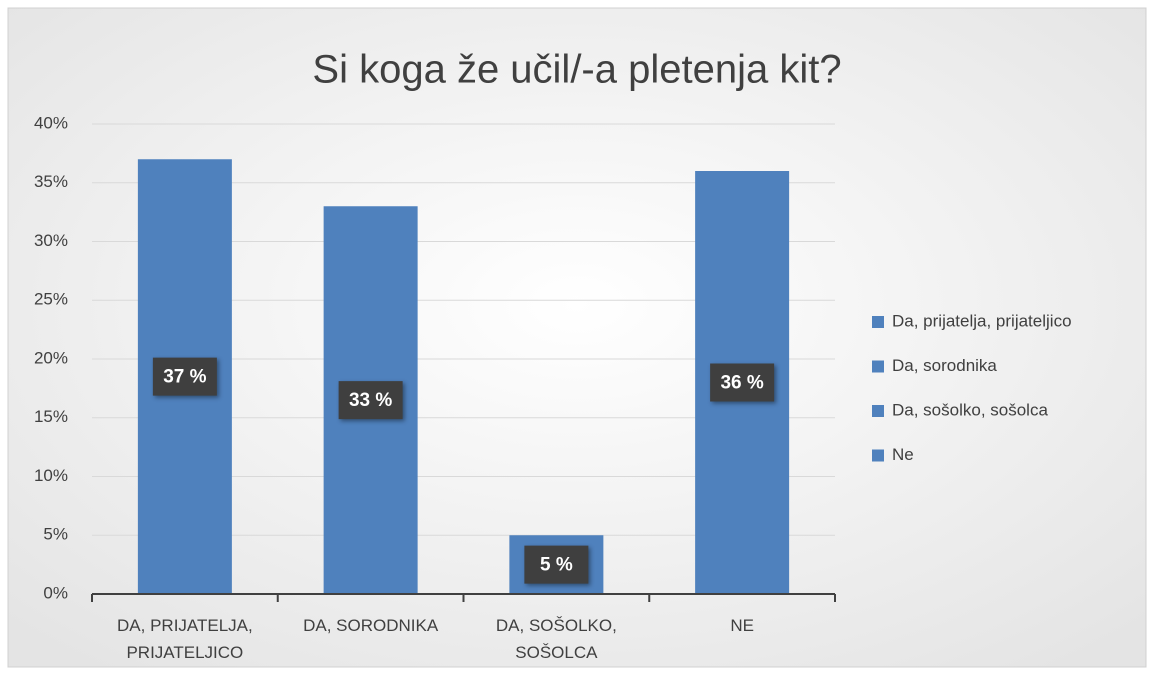 The height and width of the screenshot is (675, 1154). Describe the element at coordinates (982, 320) in the screenshot. I see `legend-label: Da, prijatelja, prijateljico` at that location.